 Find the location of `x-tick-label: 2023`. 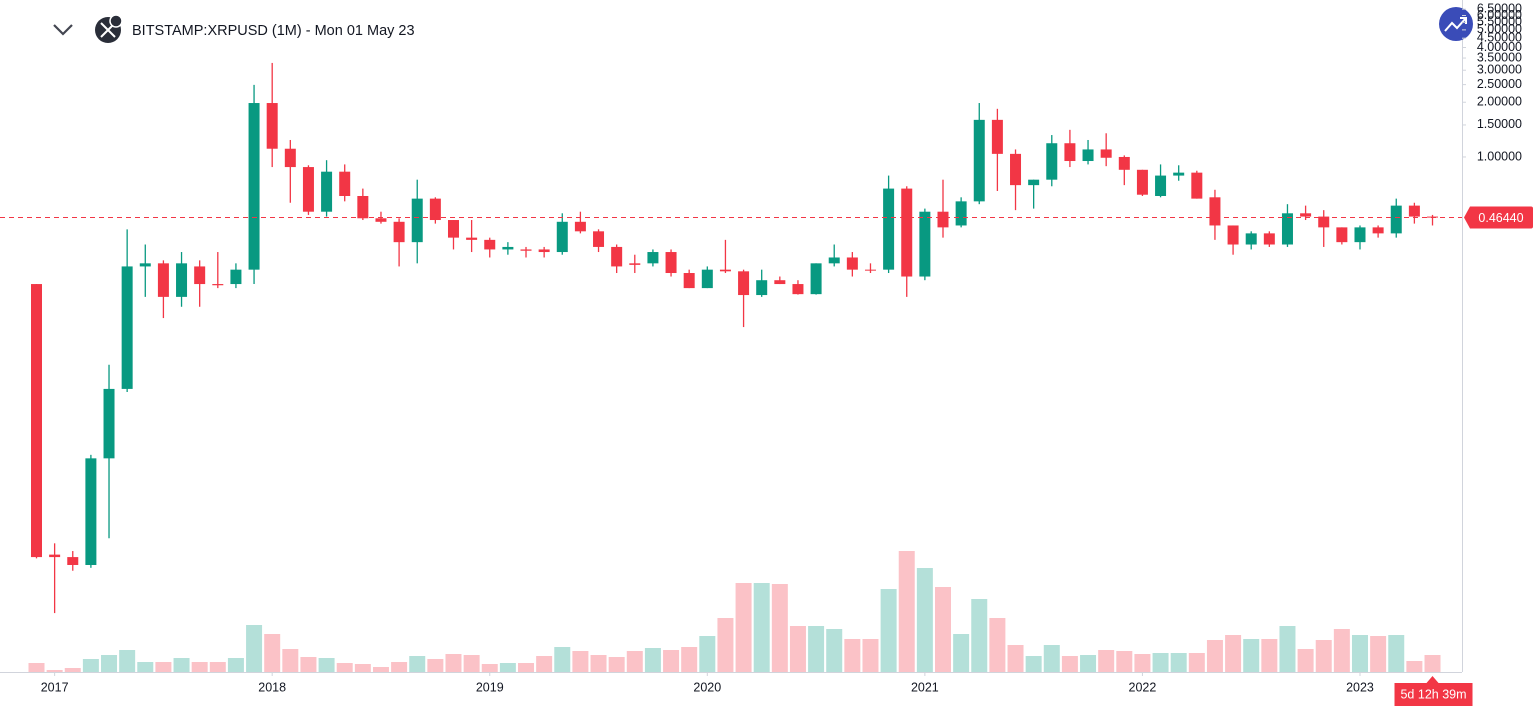

x-tick-label: 2023 is located at coordinates (1360, 687).